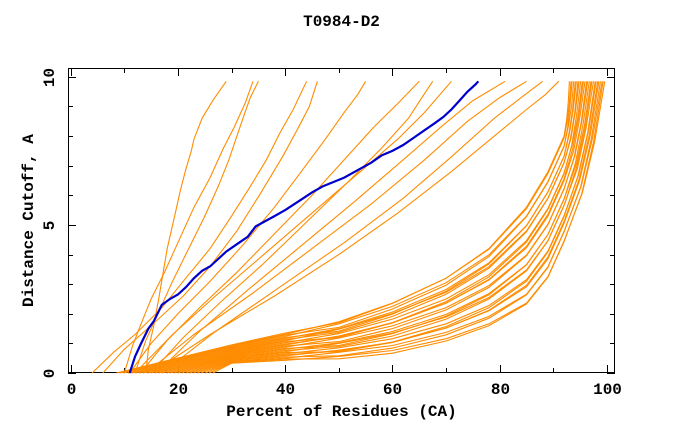 Image resolution: width=680 pixels, height=440 pixels. Describe the element at coordinates (178, 390) in the screenshot. I see `x-tick-label: 20` at that location.